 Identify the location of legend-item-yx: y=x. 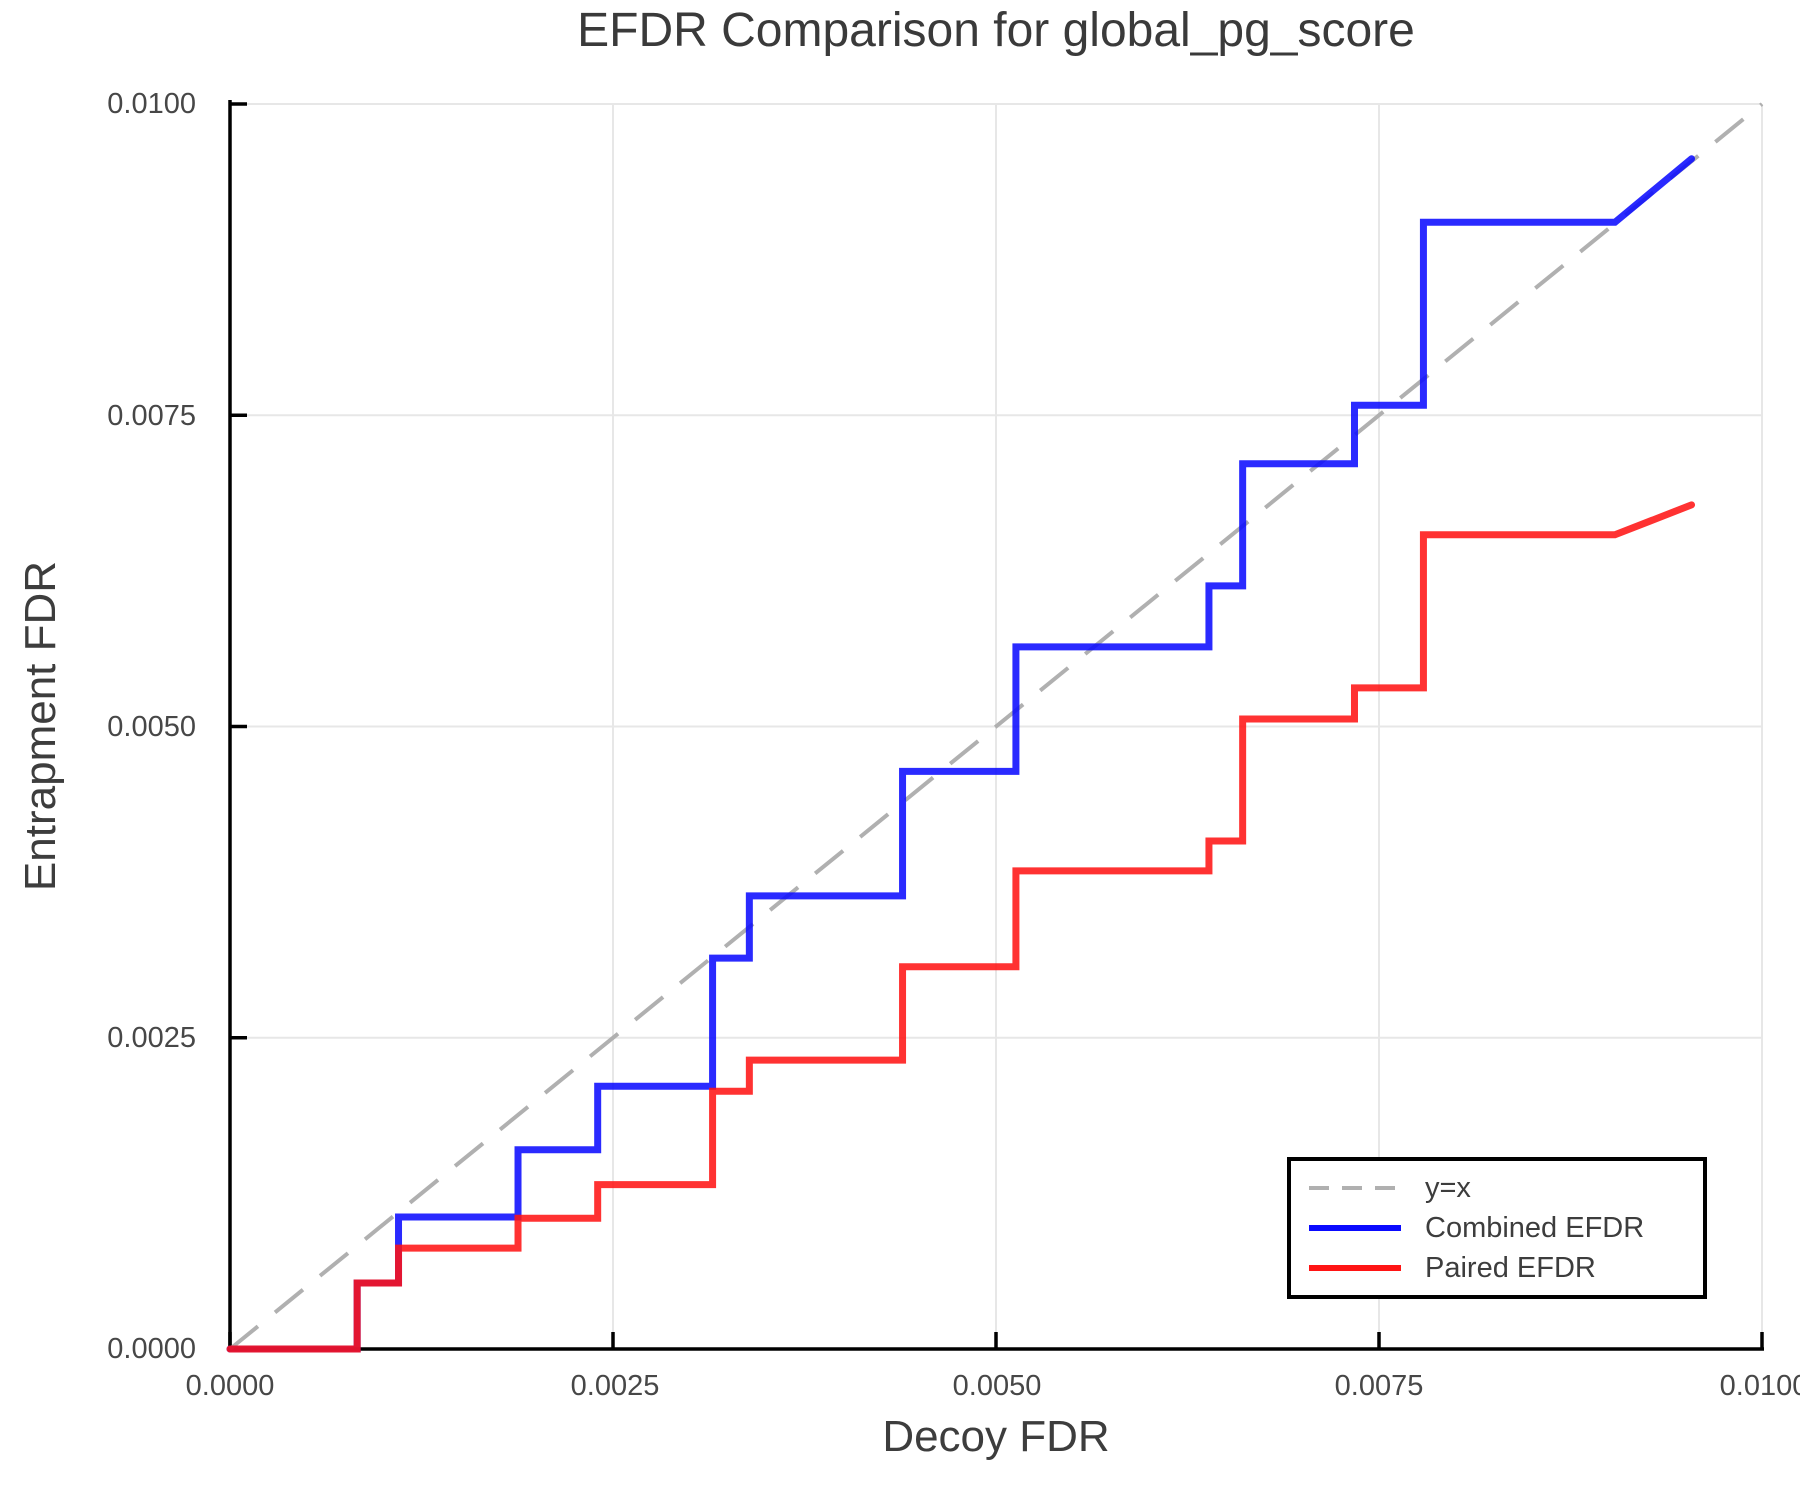
(1505, 1188).